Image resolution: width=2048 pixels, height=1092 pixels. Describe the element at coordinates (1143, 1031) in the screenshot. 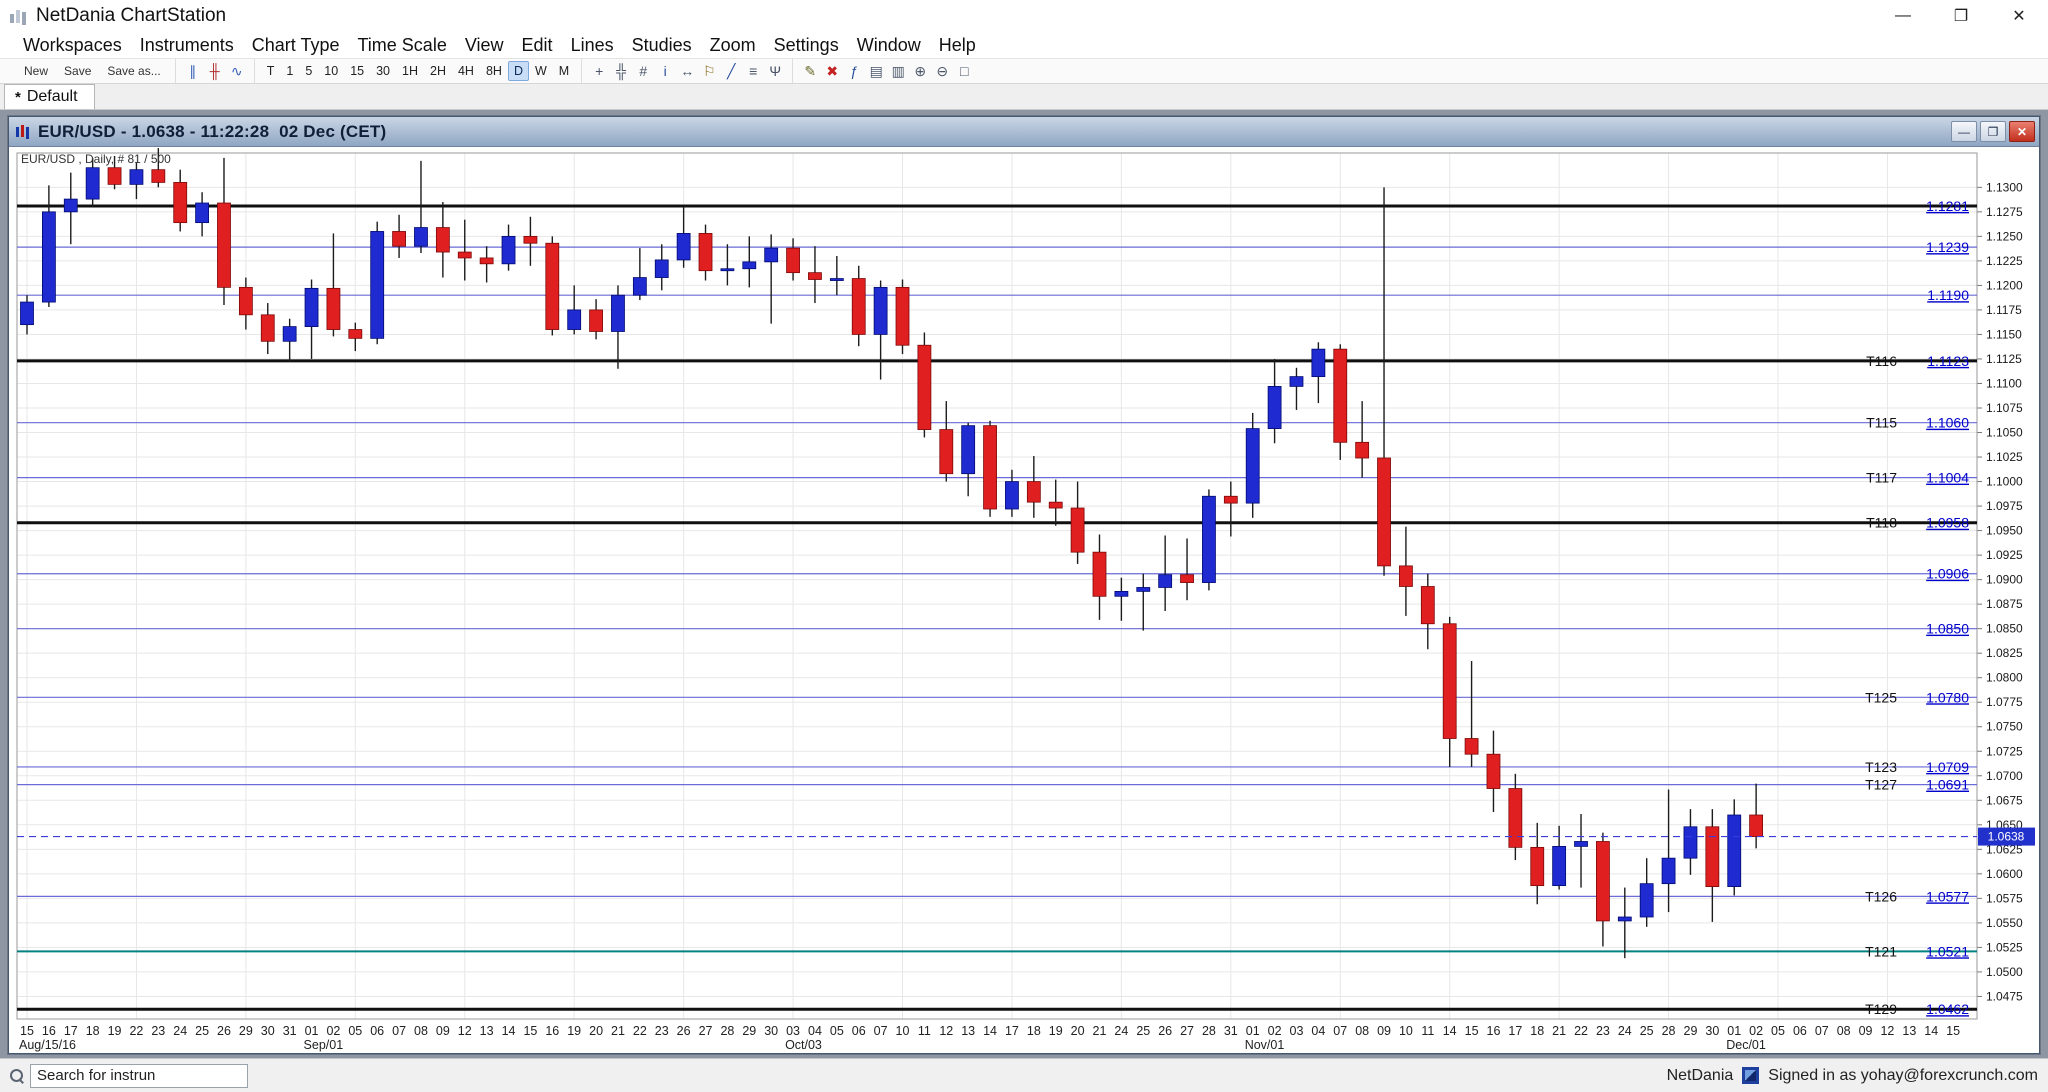

I see `svg-text: 25` at that location.